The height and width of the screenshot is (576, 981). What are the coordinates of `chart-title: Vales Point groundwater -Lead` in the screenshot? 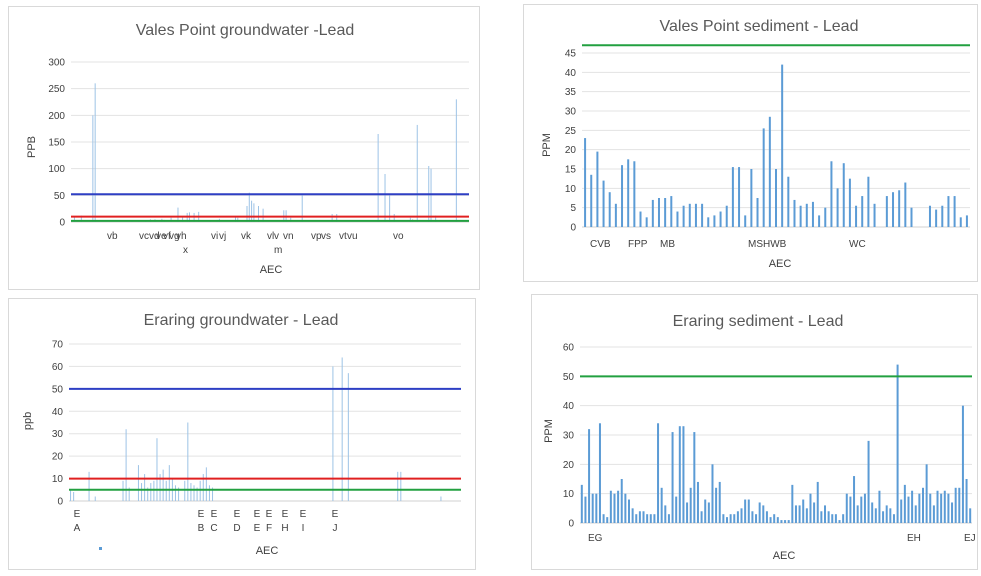 It's located at (245, 30).